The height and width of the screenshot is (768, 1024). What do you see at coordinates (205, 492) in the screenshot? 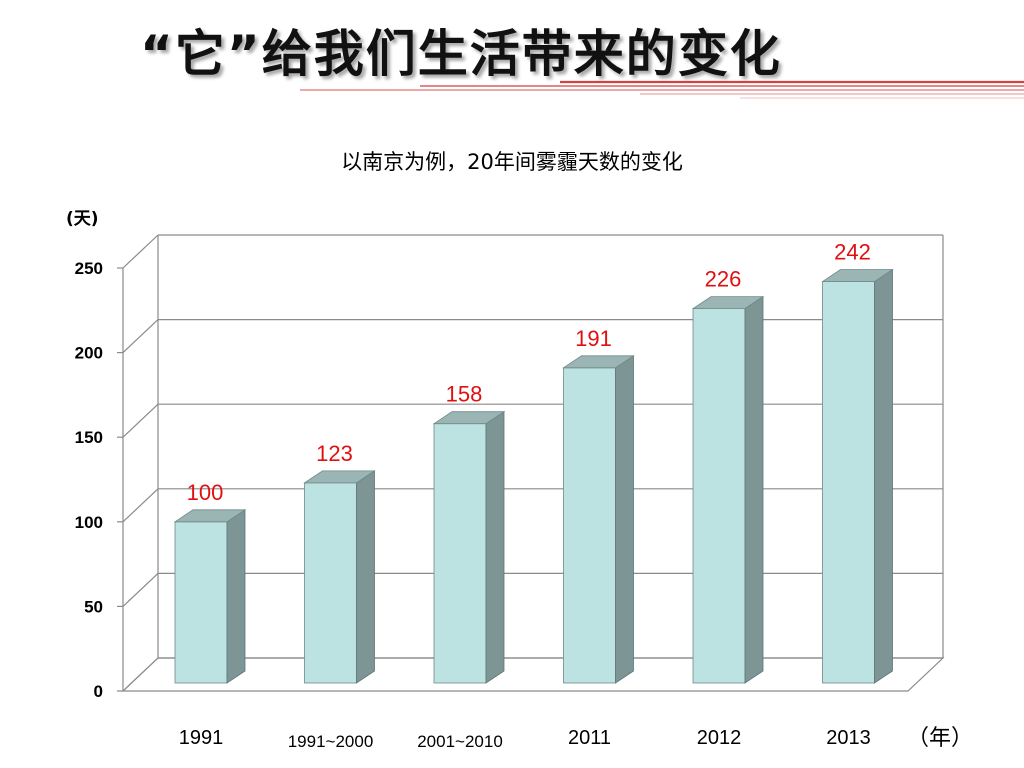
I see `data-label: 100` at bounding box center [205, 492].